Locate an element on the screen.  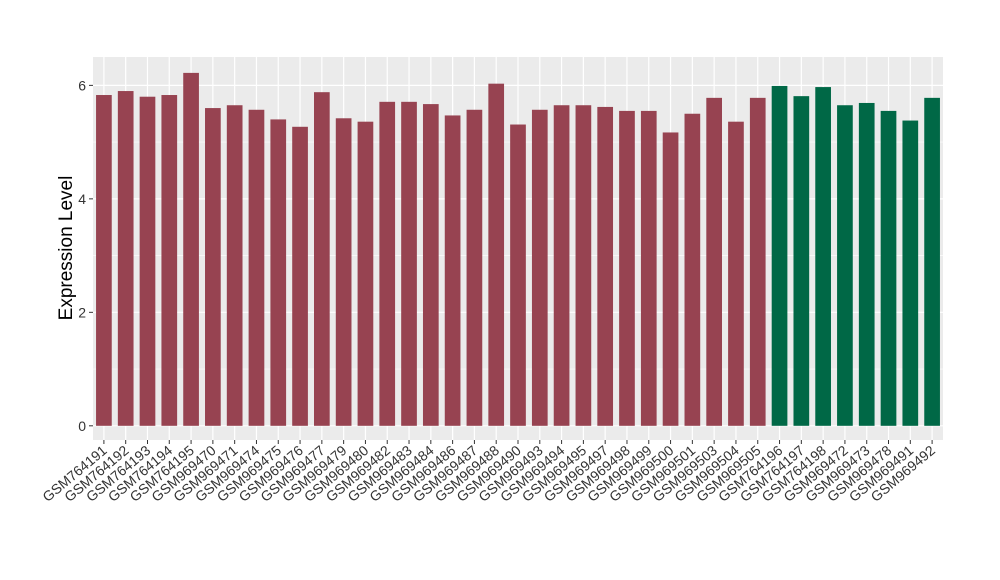
bar-GSM969487 is located at coordinates (474, 267).